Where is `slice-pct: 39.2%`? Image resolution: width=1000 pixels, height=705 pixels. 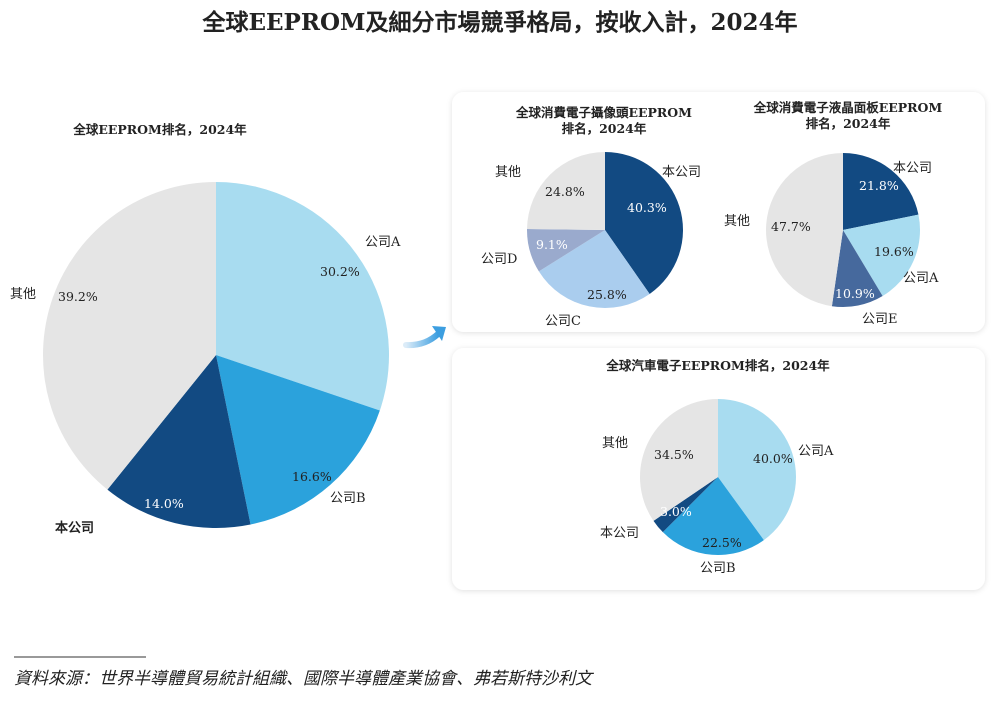
slice-pct: 39.2% is located at coordinates (78, 296).